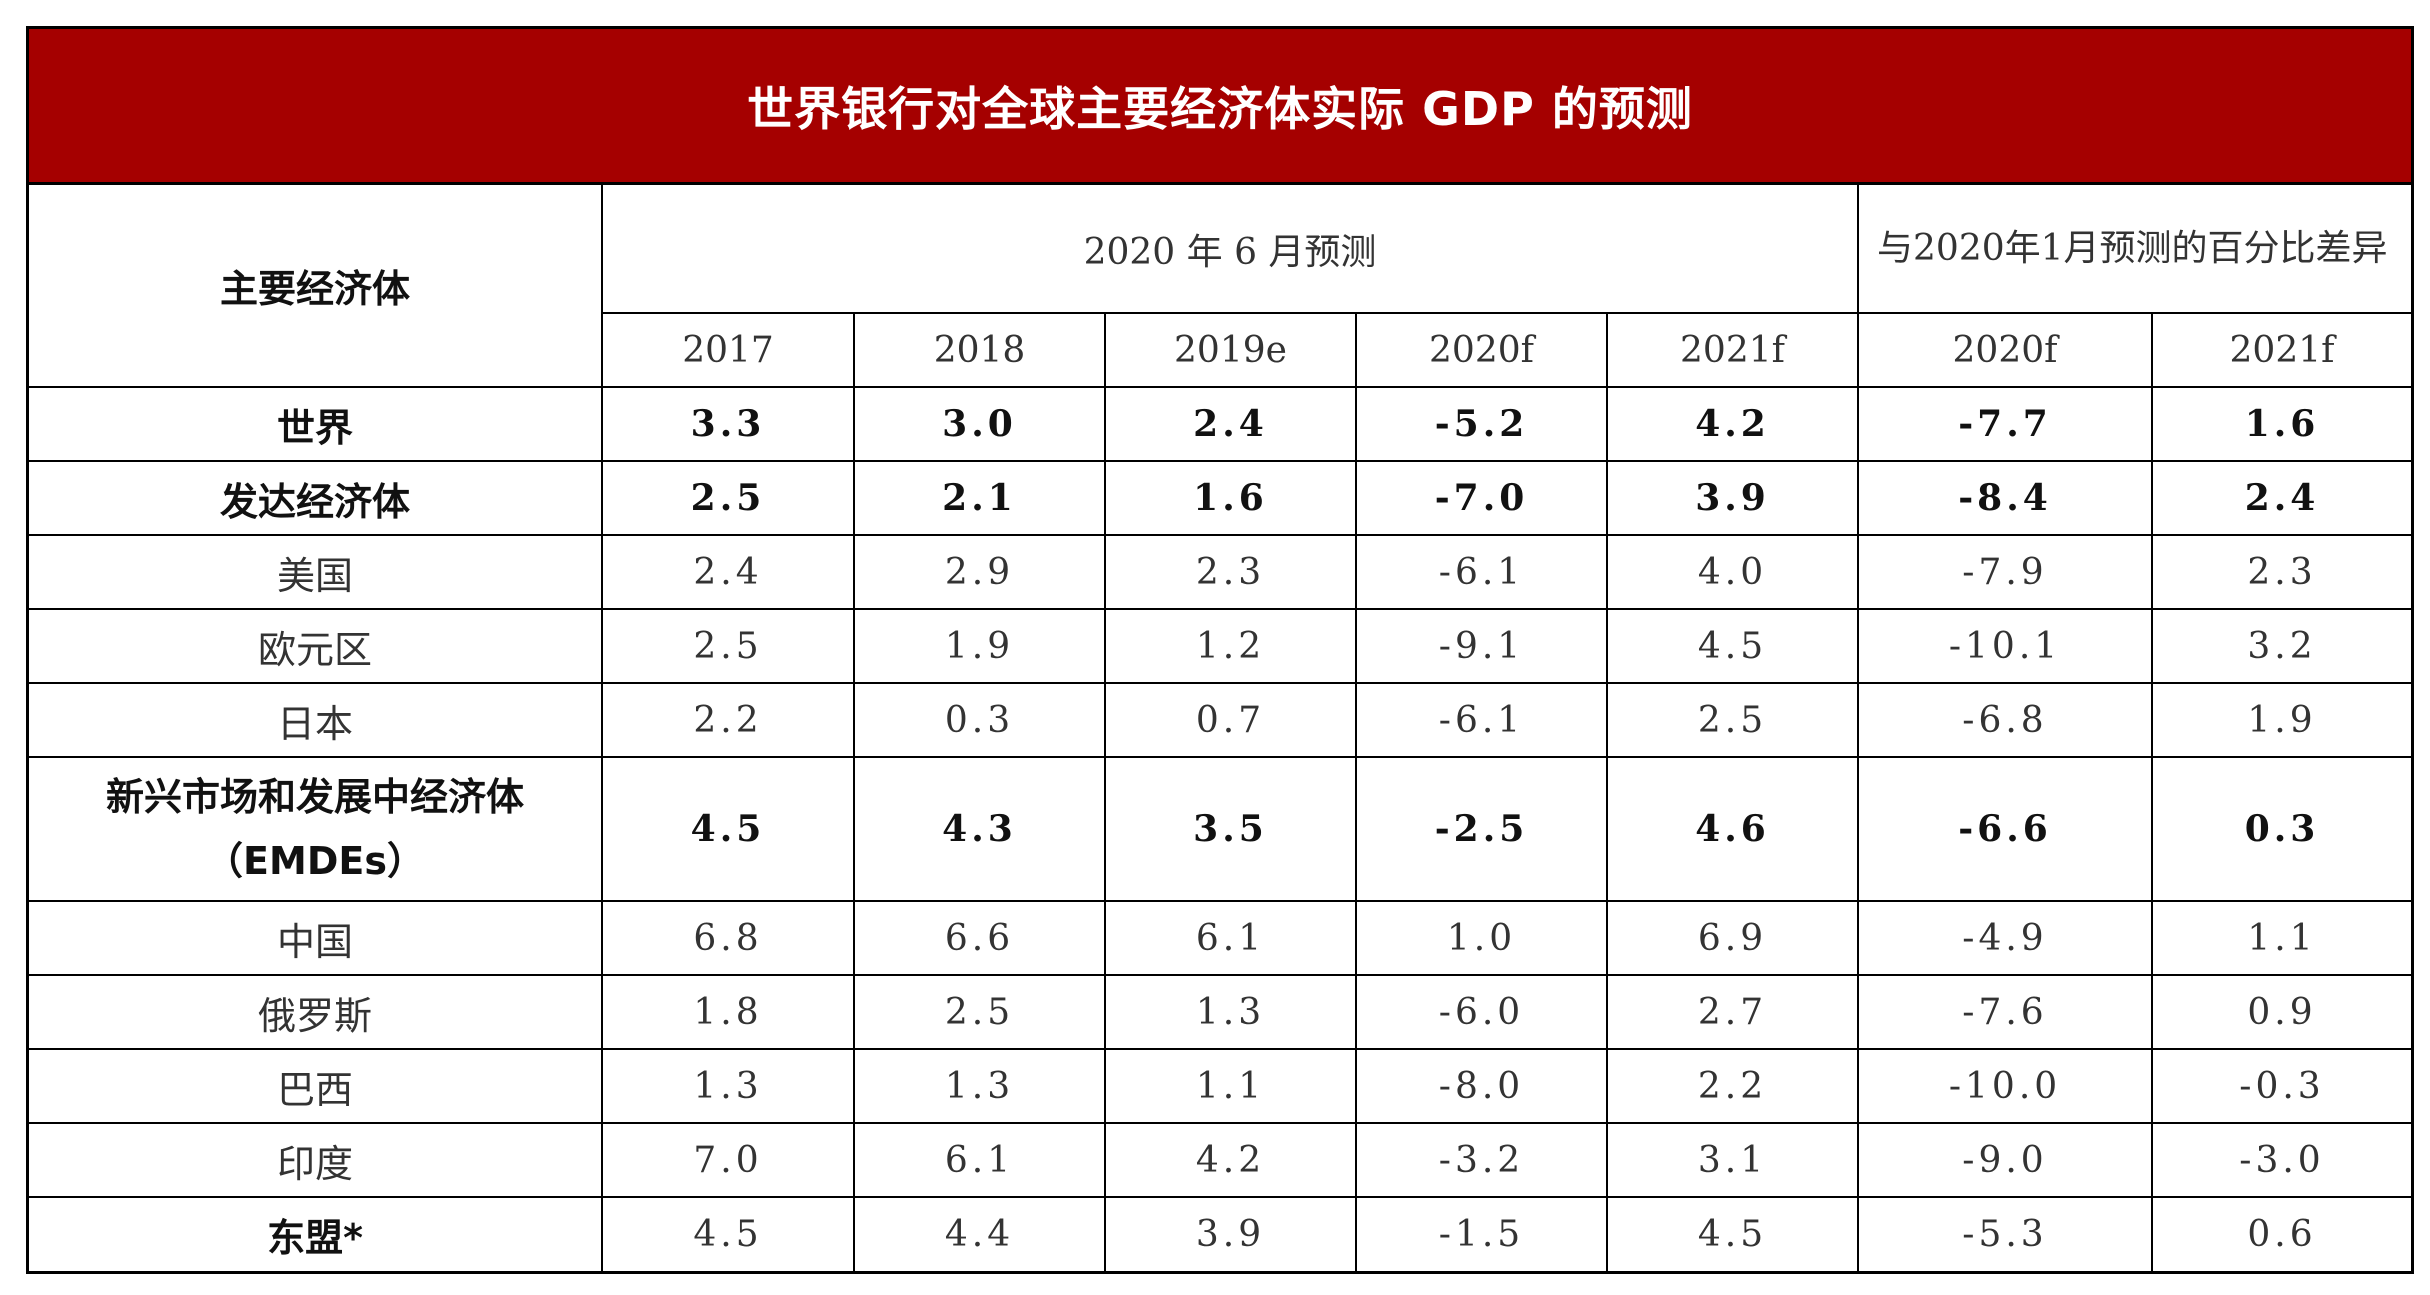 This screenshot has height=1295, width=2430. Describe the element at coordinates (1481, 1233) in the screenshot. I see `value-cell: -1.5` at that location.